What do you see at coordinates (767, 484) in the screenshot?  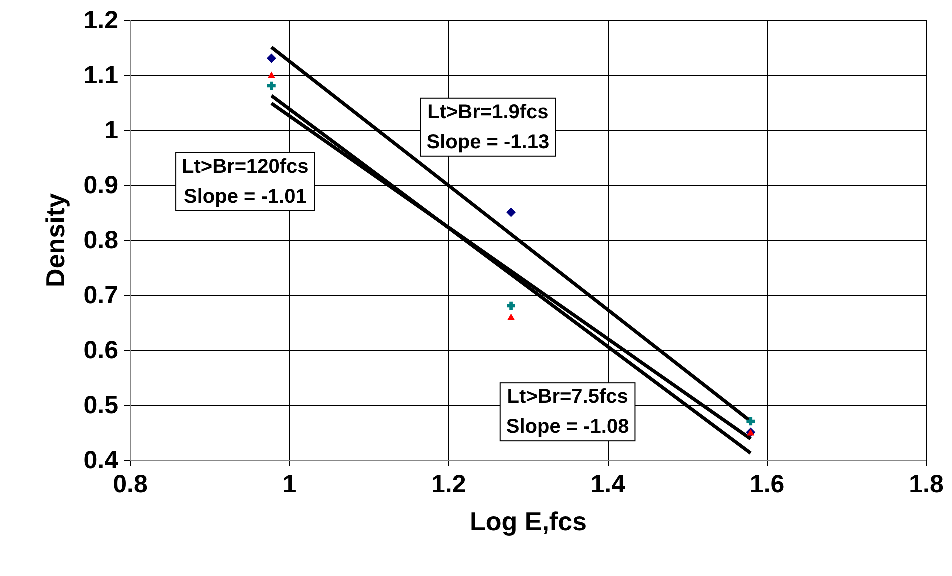 I see `x-tick-label: 1.6` at bounding box center [767, 484].